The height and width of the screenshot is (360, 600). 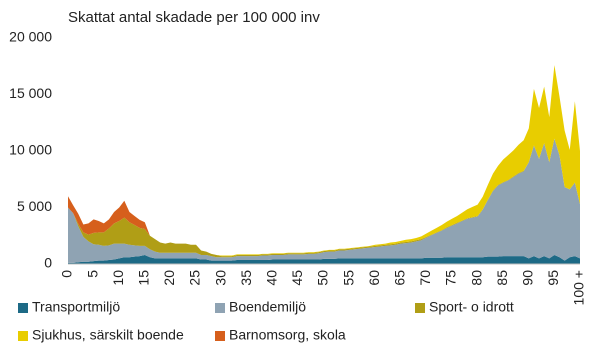 What do you see at coordinates (323, 278) in the screenshot?
I see `x-tick-label: 50` at bounding box center [323, 278].